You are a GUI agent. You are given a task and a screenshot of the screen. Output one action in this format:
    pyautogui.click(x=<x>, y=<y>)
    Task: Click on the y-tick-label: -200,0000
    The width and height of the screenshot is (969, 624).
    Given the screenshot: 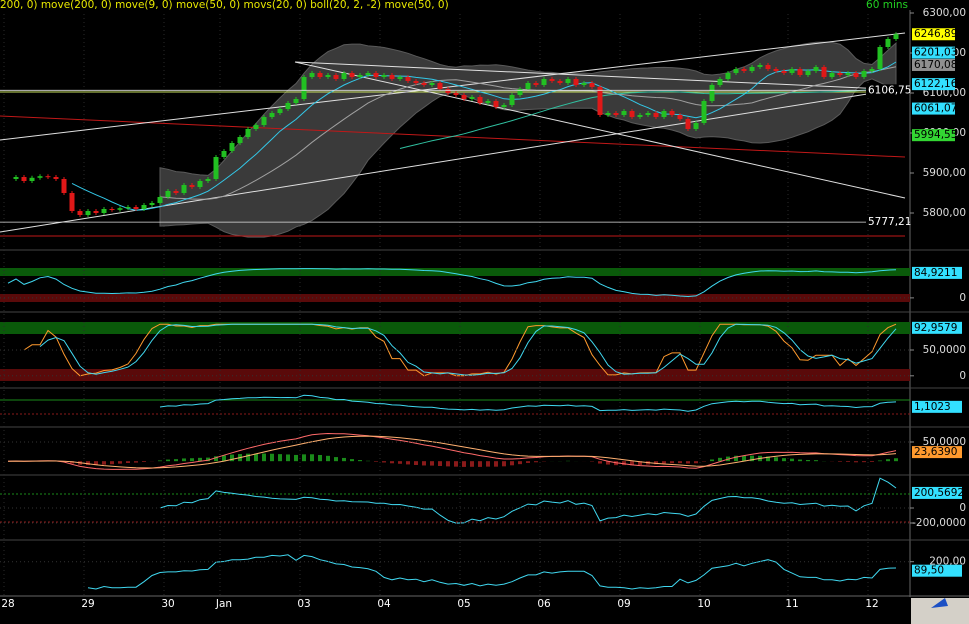 What is the action you would take?
    pyautogui.click(x=939, y=523)
    